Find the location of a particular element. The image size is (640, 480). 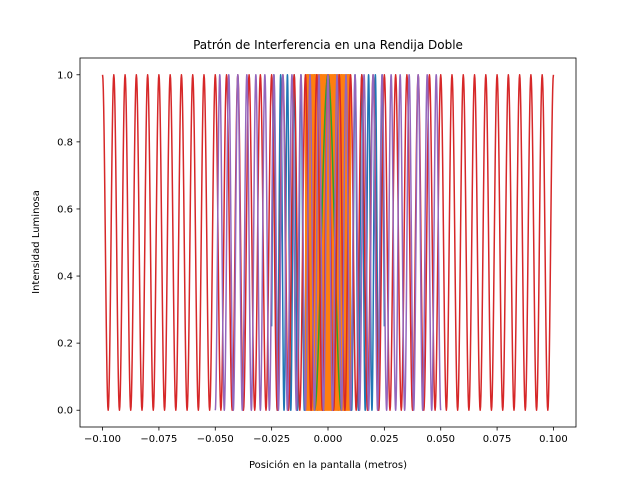

x-tick-label: −0.025 is located at coordinates (271, 439).